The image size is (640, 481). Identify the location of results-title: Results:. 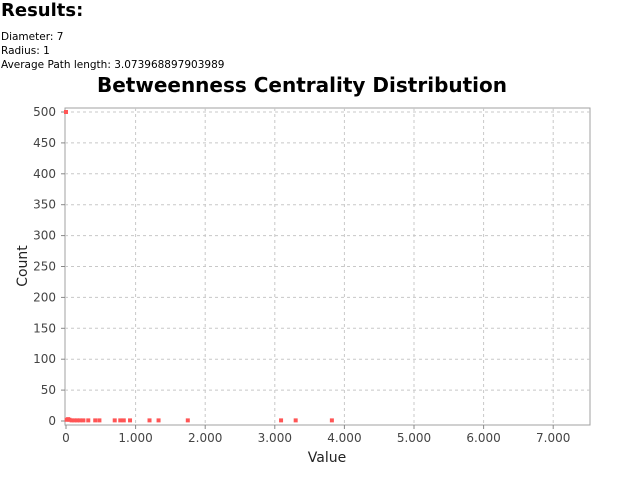
(42, 10).